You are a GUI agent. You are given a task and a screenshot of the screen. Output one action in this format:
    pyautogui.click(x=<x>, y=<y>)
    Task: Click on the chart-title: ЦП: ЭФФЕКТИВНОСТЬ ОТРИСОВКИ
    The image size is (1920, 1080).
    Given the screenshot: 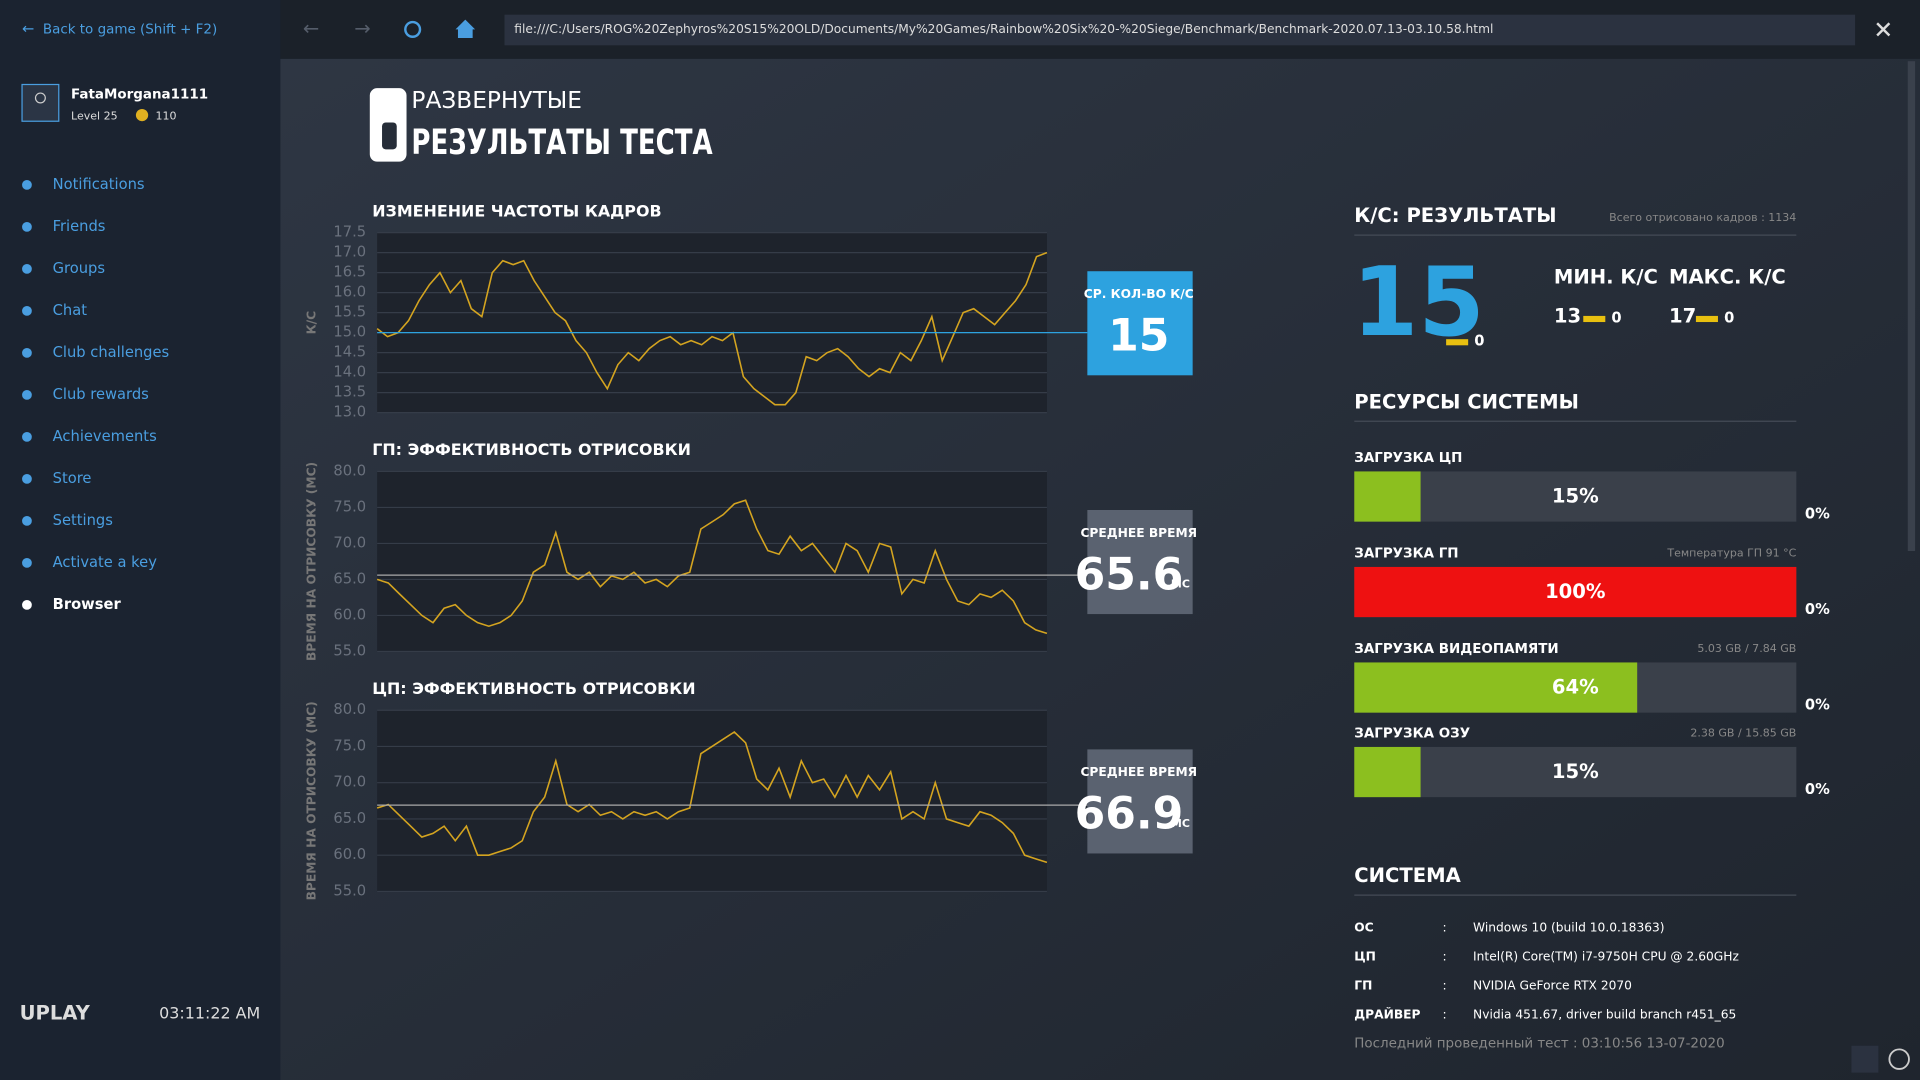 What is the action you would take?
    pyautogui.click(x=533, y=688)
    